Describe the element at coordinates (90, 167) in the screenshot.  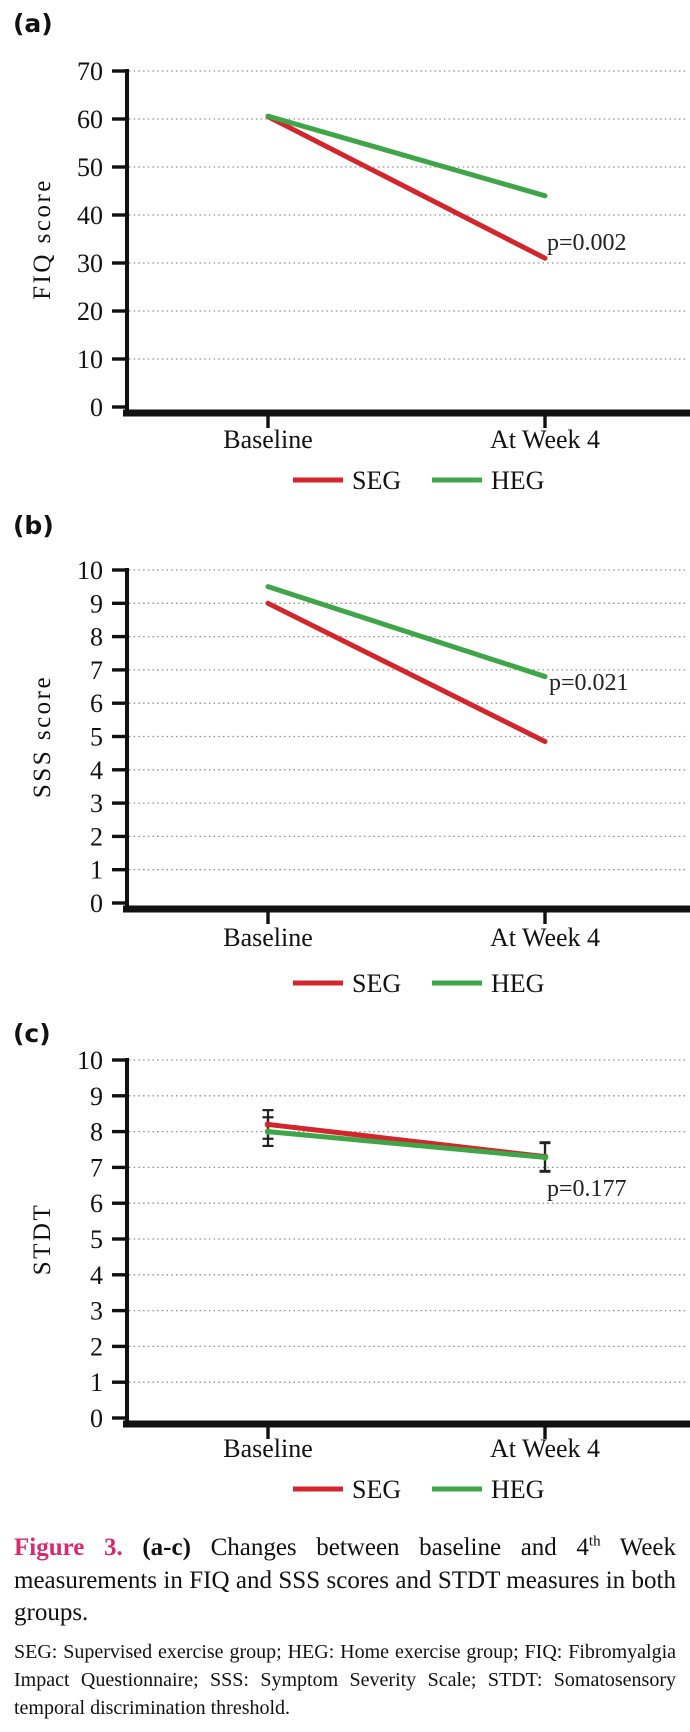
I see `y-tick-label: 50` at that location.